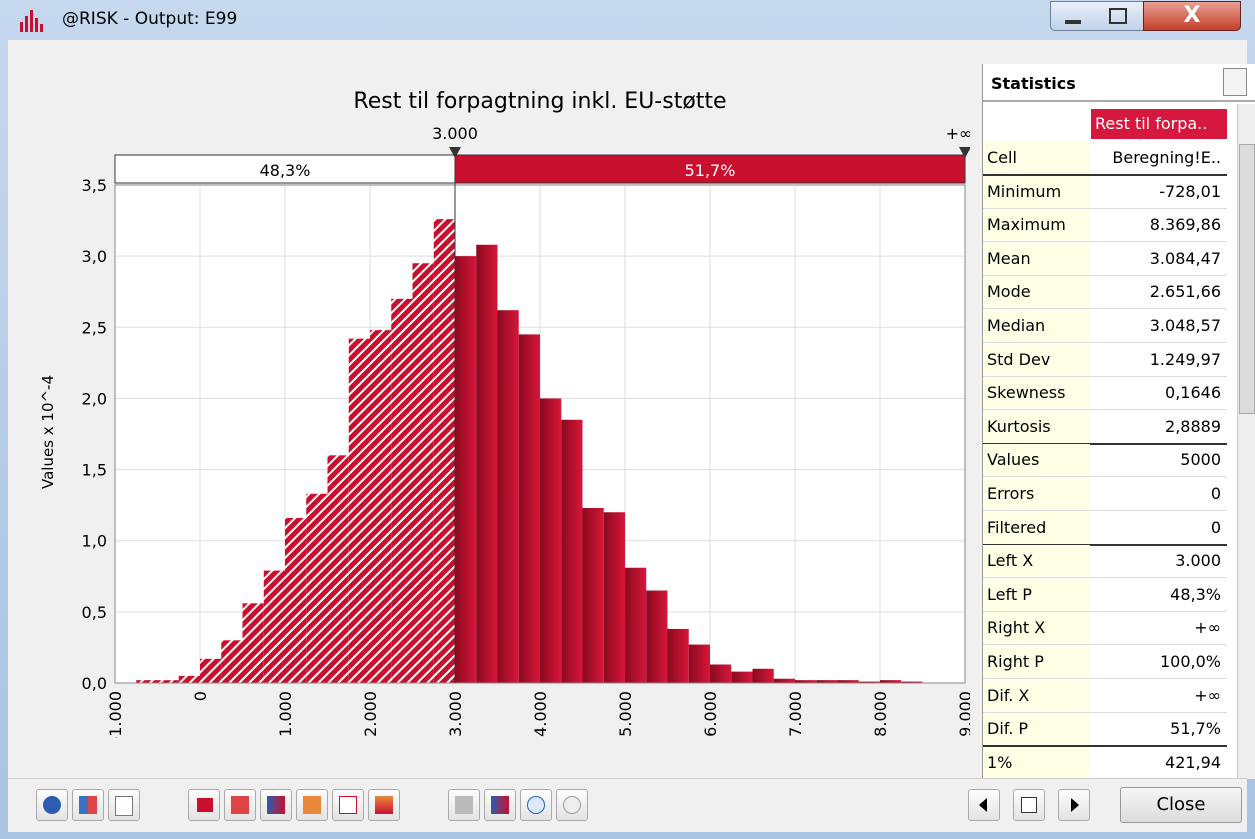 The height and width of the screenshot is (839, 1255). I want to click on toolbar: Close, so click(627, 805).